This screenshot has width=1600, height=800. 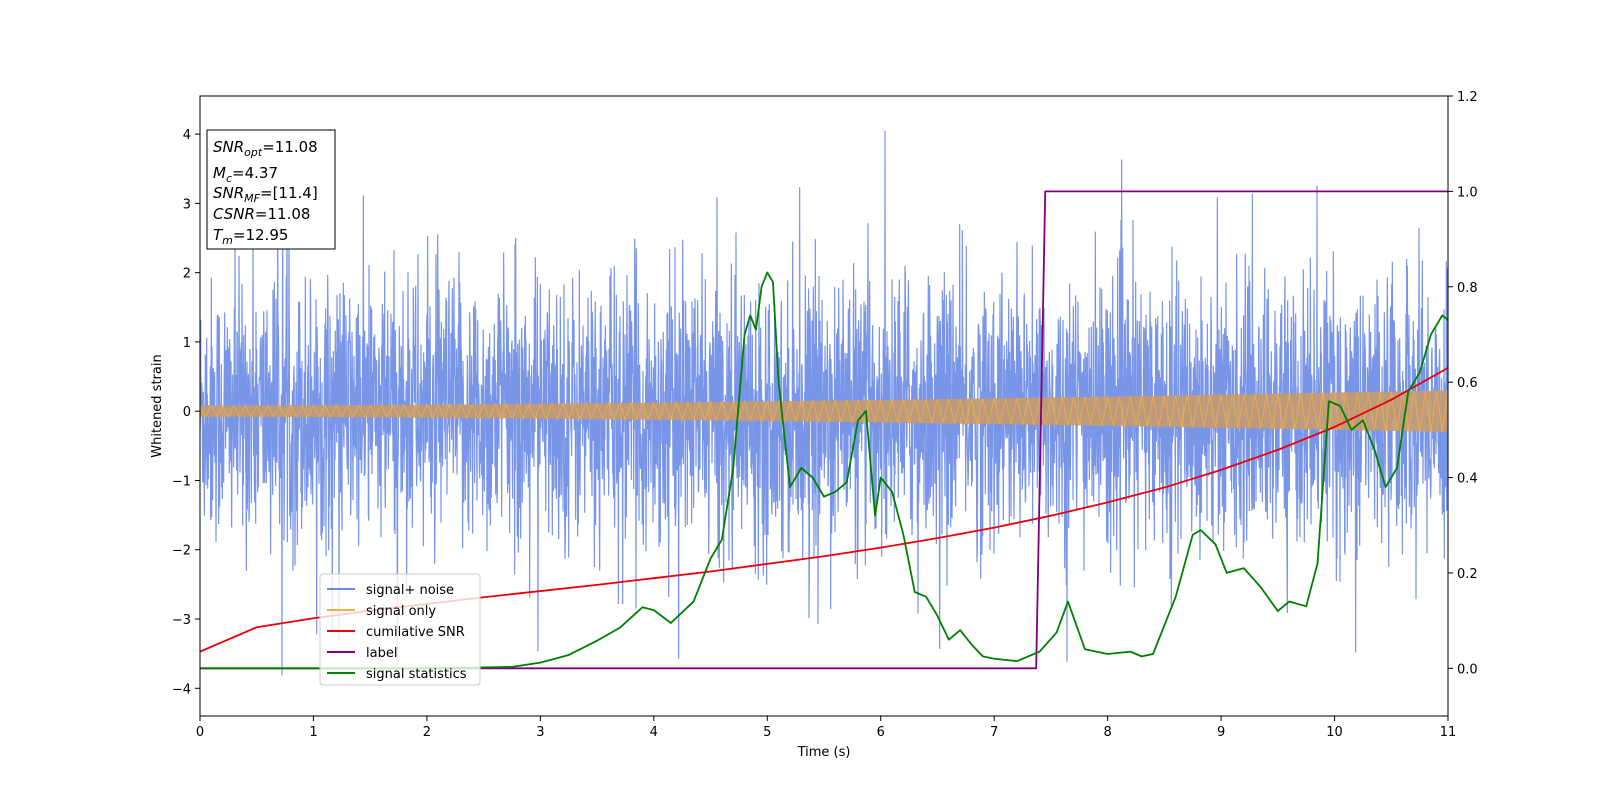 What do you see at coordinates (767, 732) in the screenshot?
I see `x-tick-label: 5` at bounding box center [767, 732].